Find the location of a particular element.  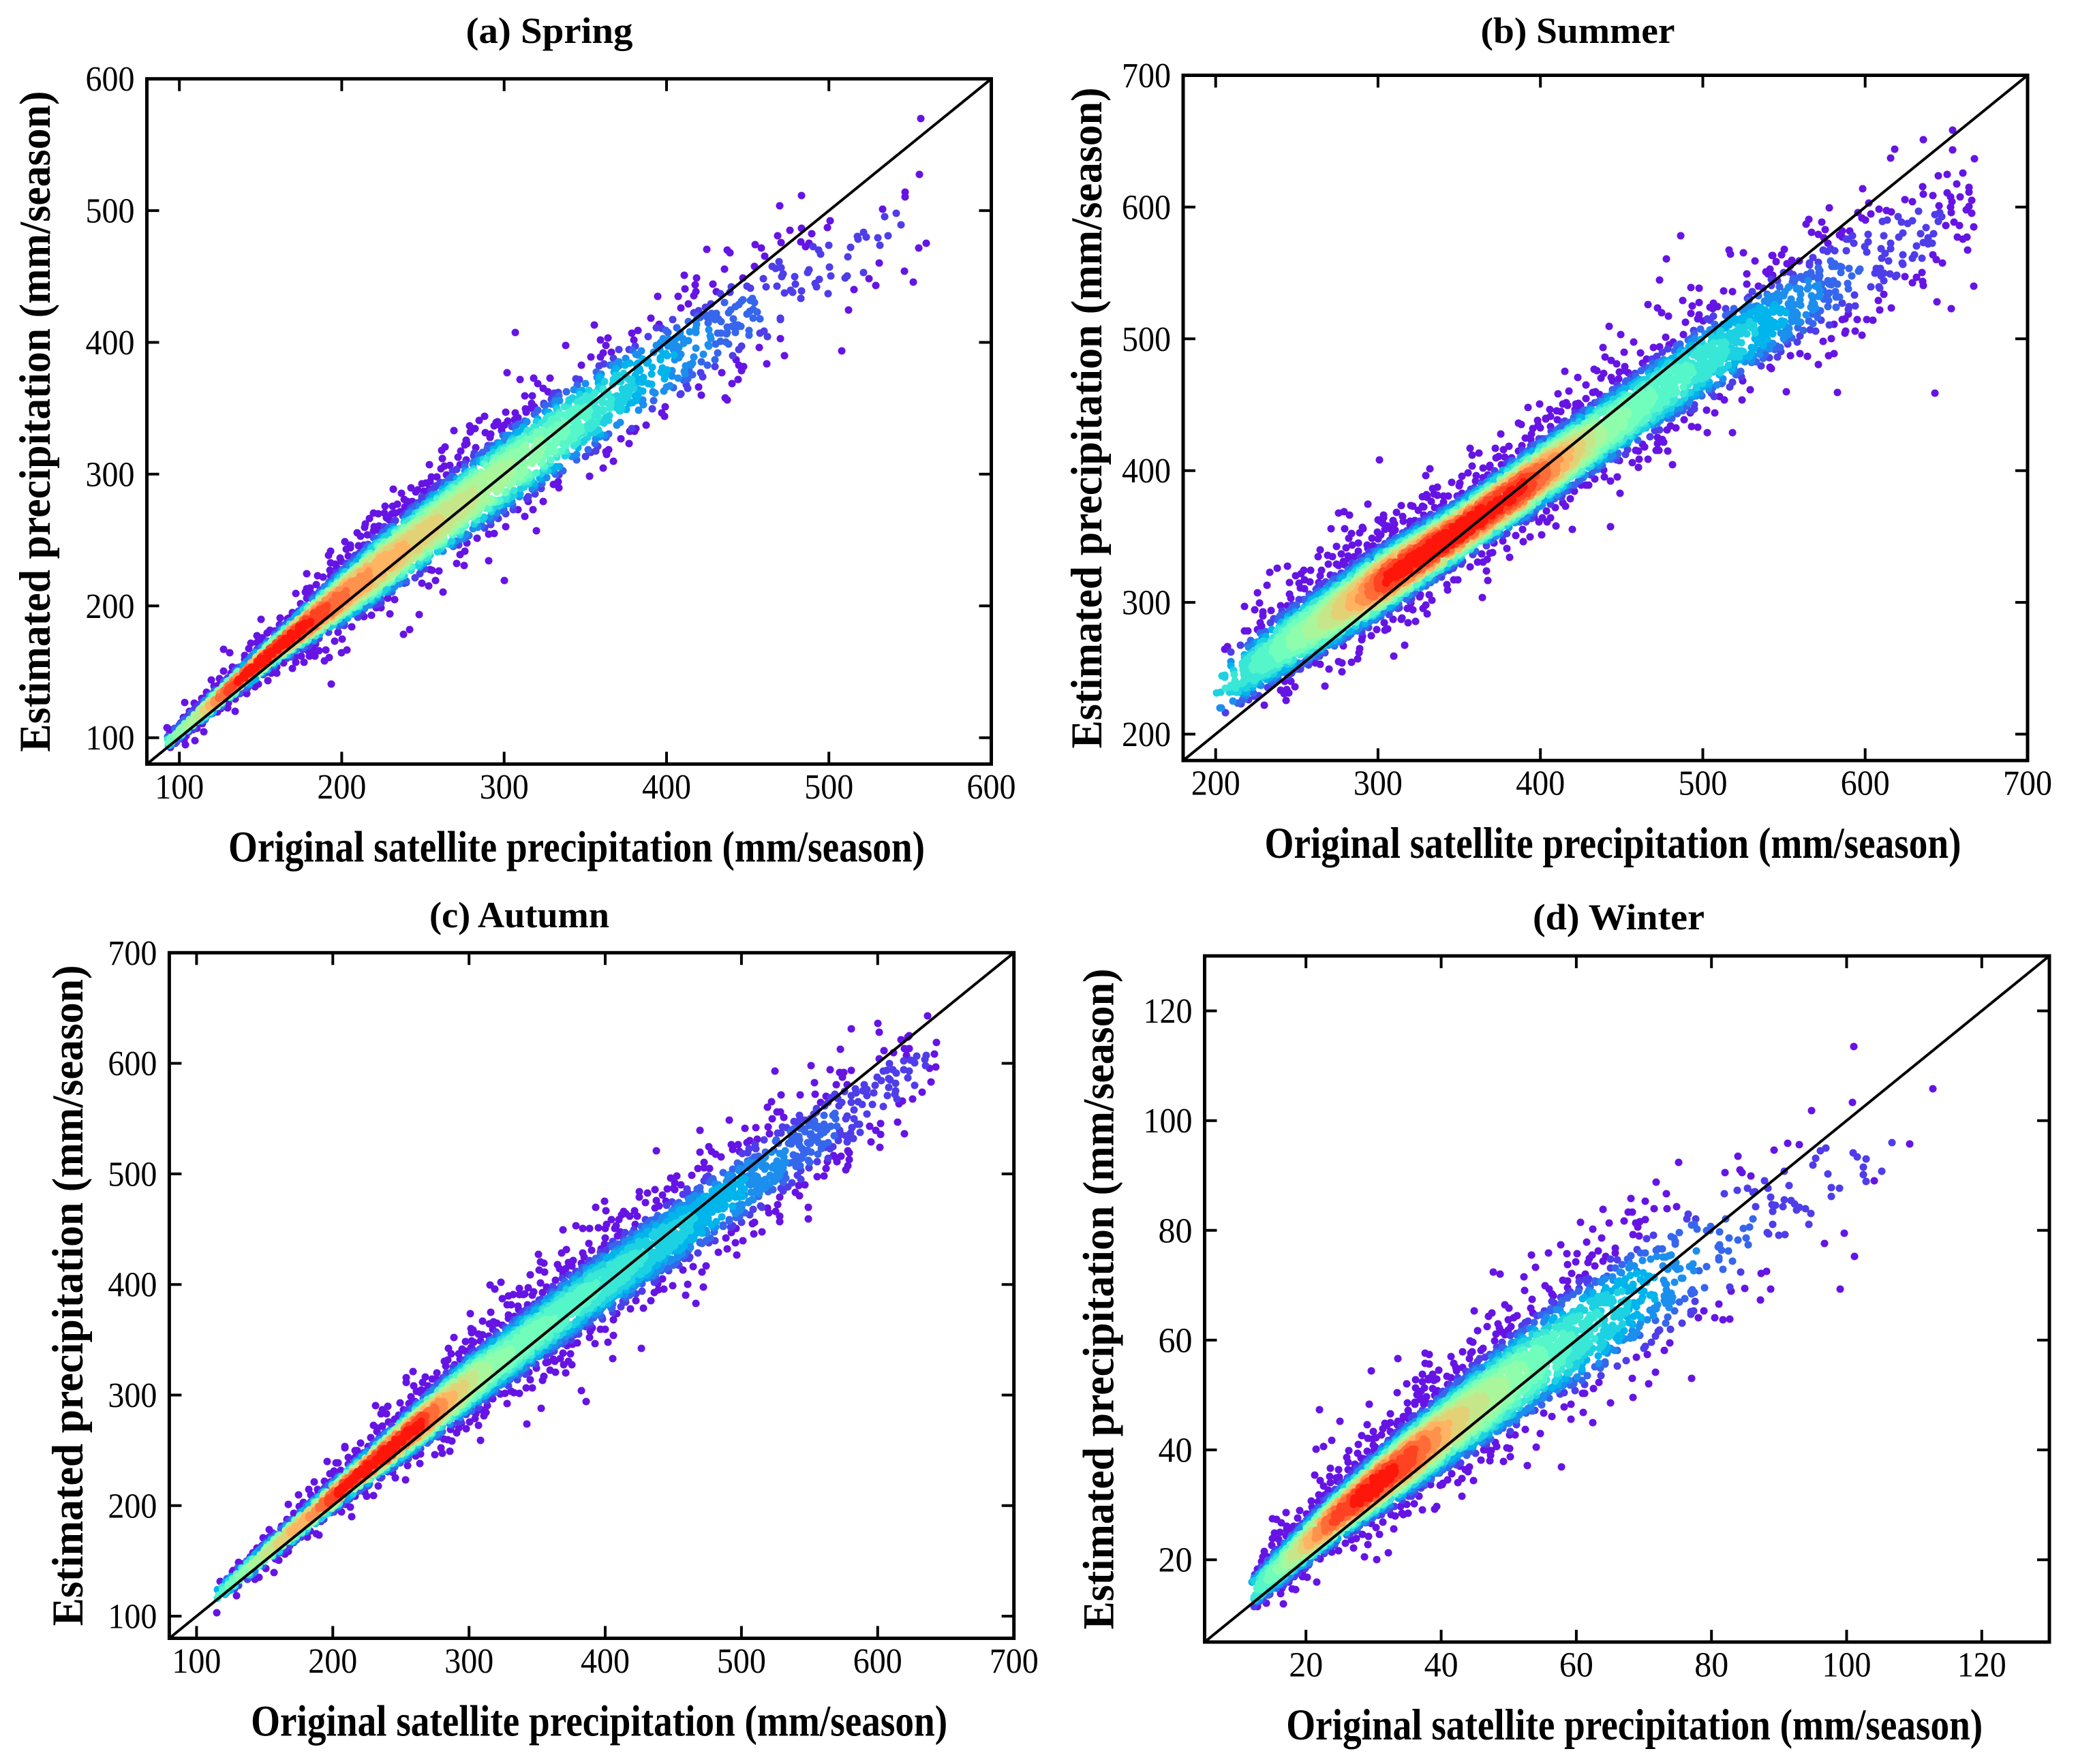

svg-text: (a) Spring is located at coordinates (549, 31).